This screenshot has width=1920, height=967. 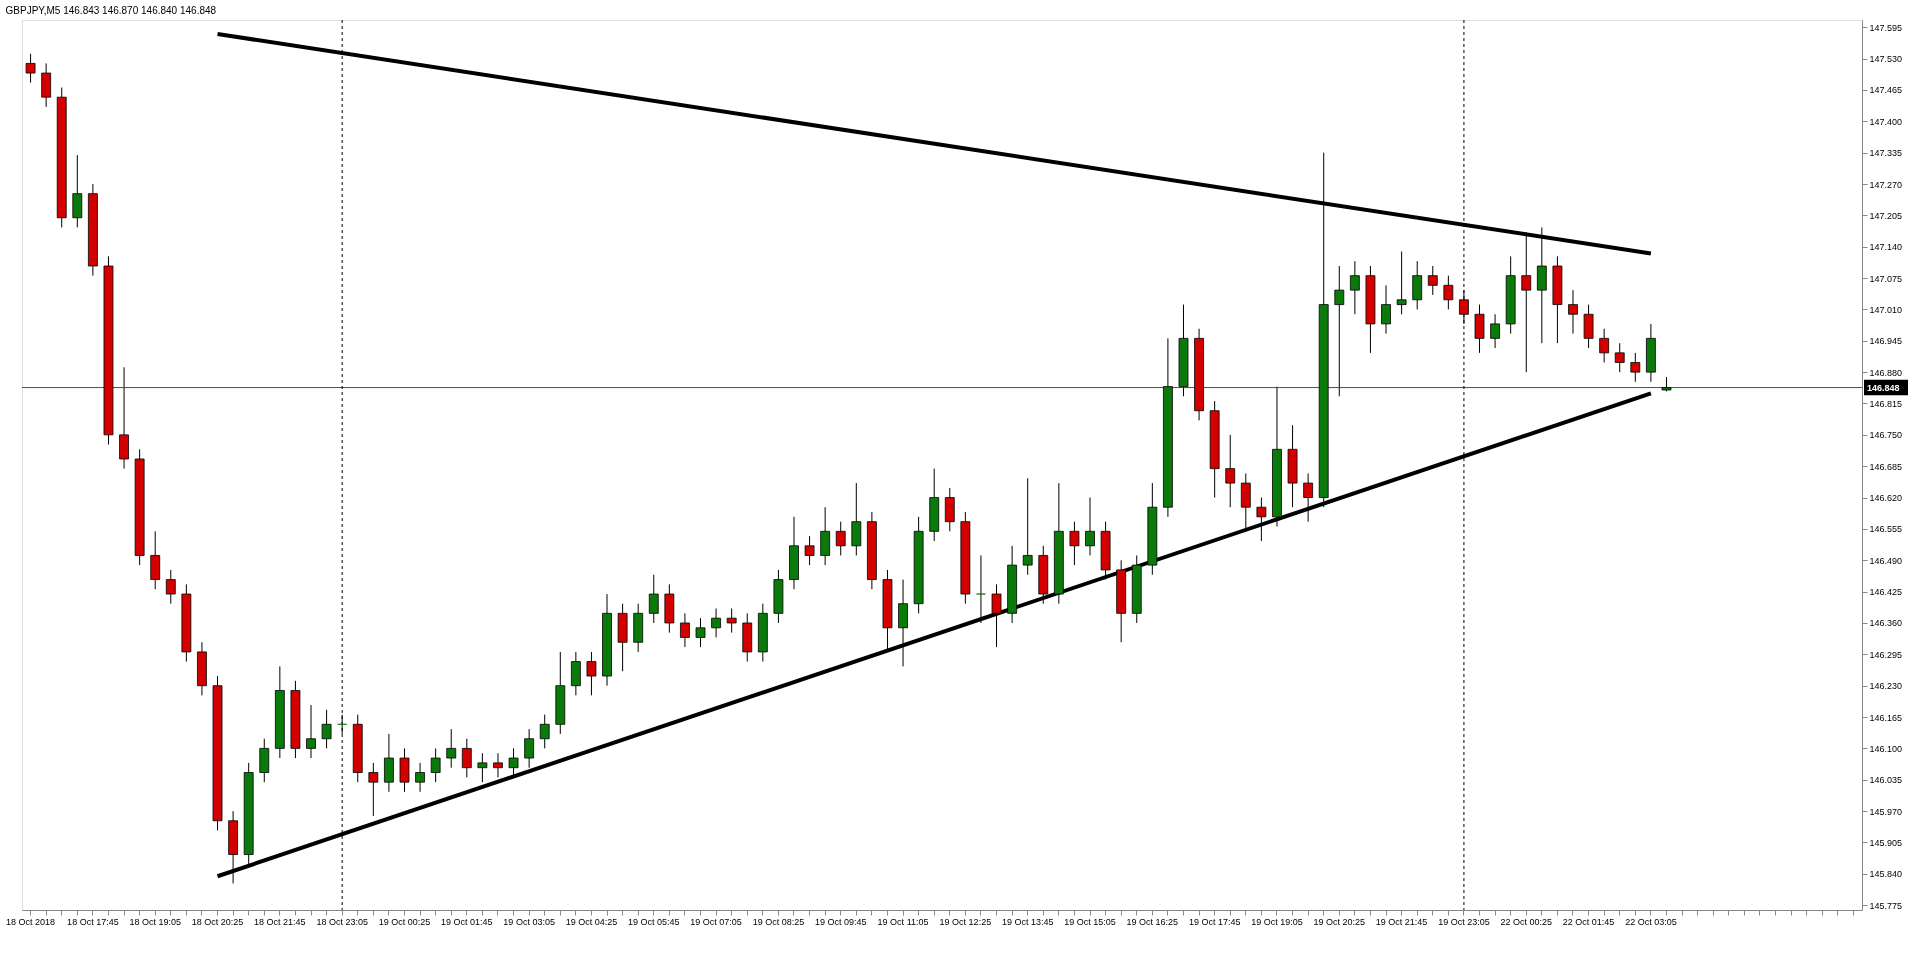 I want to click on x-tick-label: 18 Oct 19:05, so click(x=155, y=921).